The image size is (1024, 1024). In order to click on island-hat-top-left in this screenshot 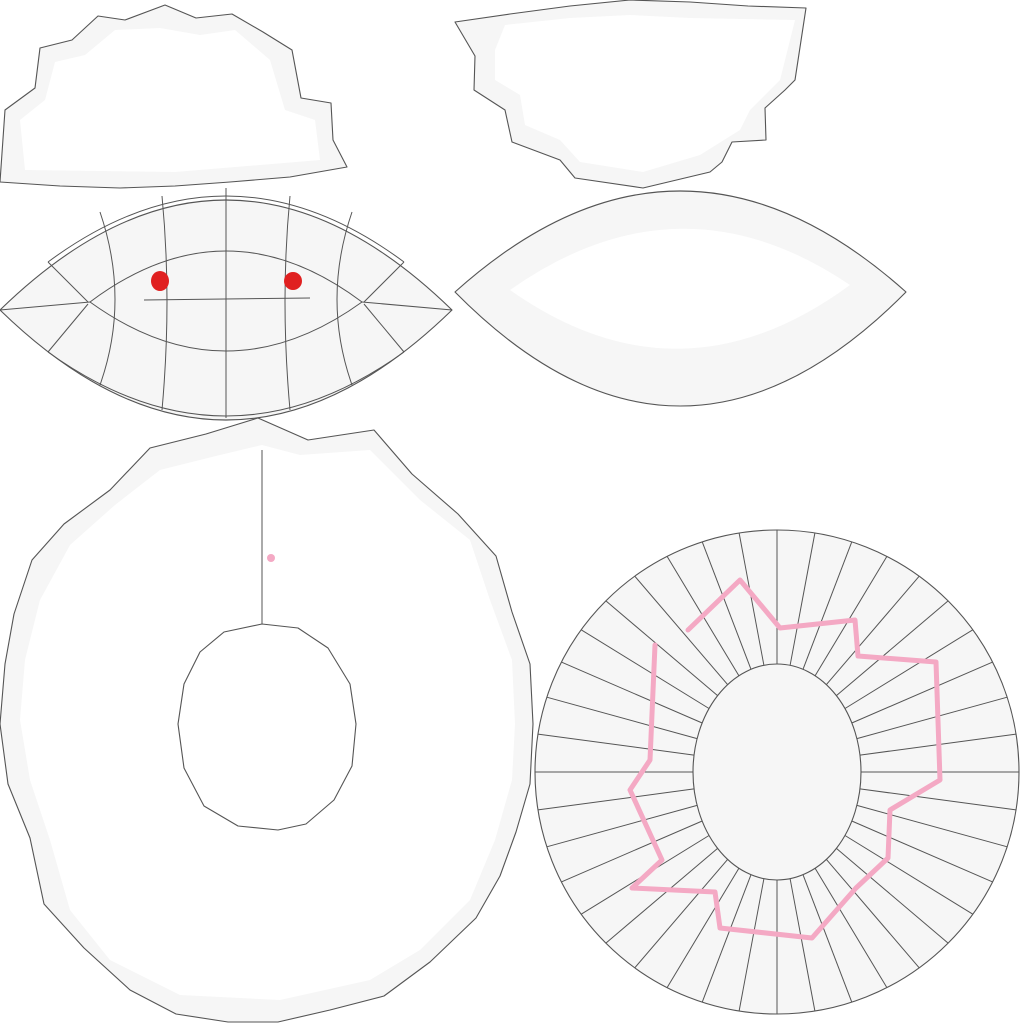, I will do `click(174, 96)`.